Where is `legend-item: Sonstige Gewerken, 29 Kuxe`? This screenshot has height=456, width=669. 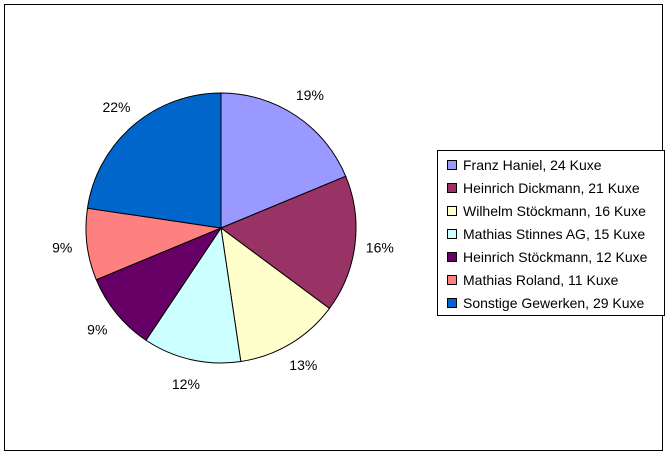
legend-item: Sonstige Gewerken, 29 Kuxe is located at coordinates (555, 302).